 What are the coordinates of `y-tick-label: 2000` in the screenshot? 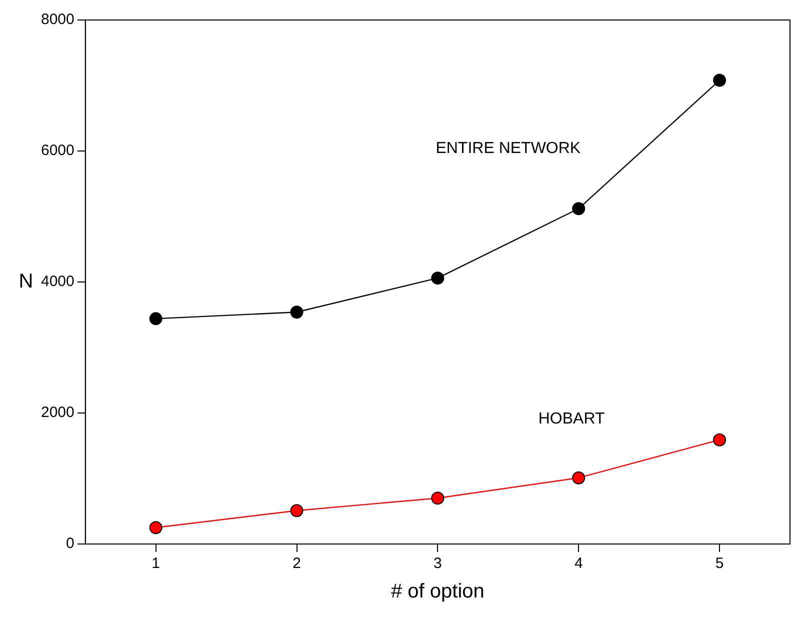 It's located at (57, 413).